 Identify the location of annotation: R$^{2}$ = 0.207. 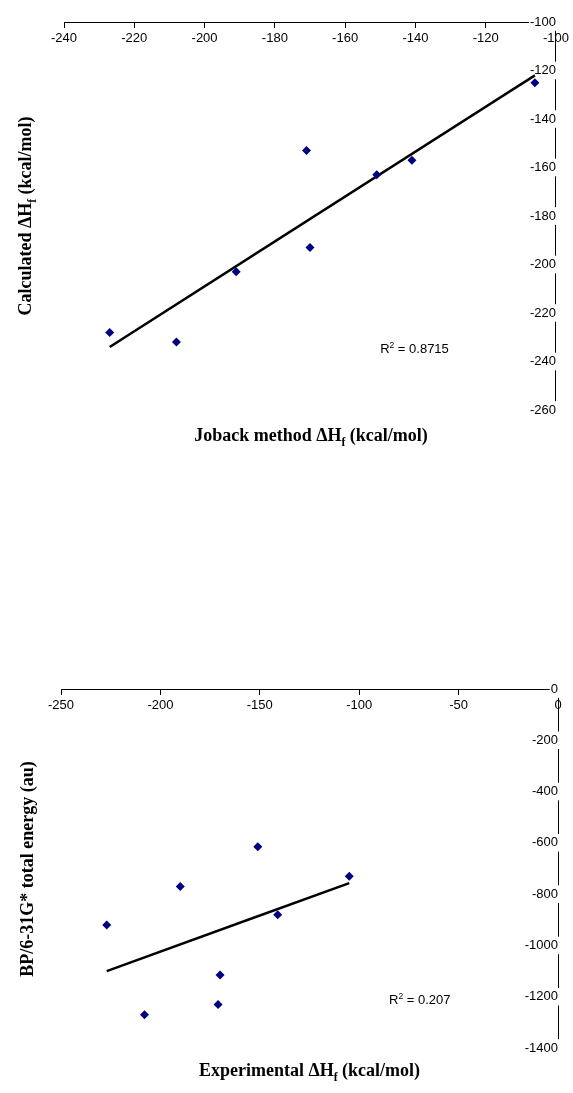
(420, 998).